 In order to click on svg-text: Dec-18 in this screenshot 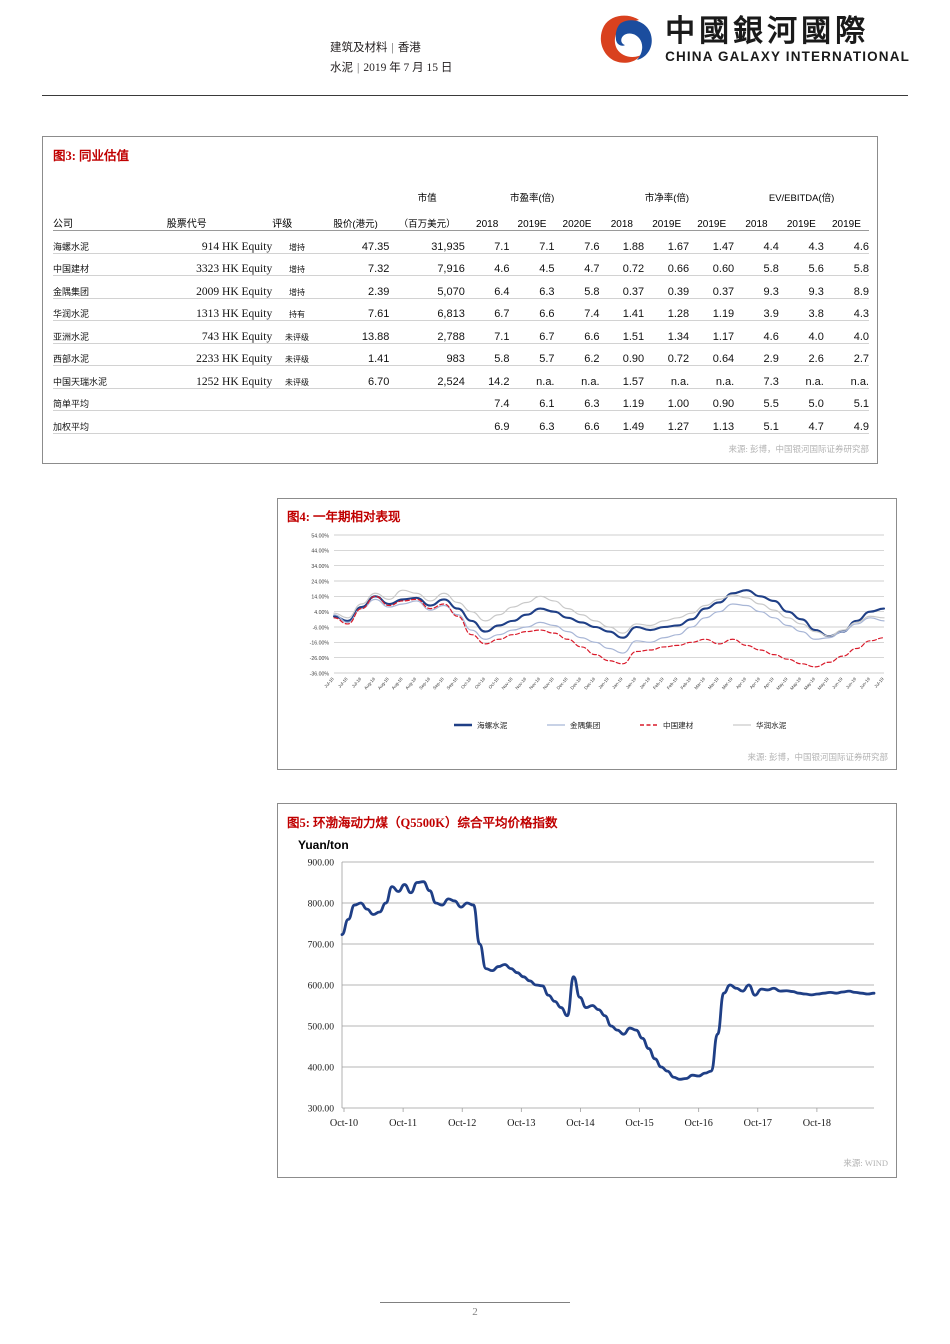, I will do `click(589, 683)`.